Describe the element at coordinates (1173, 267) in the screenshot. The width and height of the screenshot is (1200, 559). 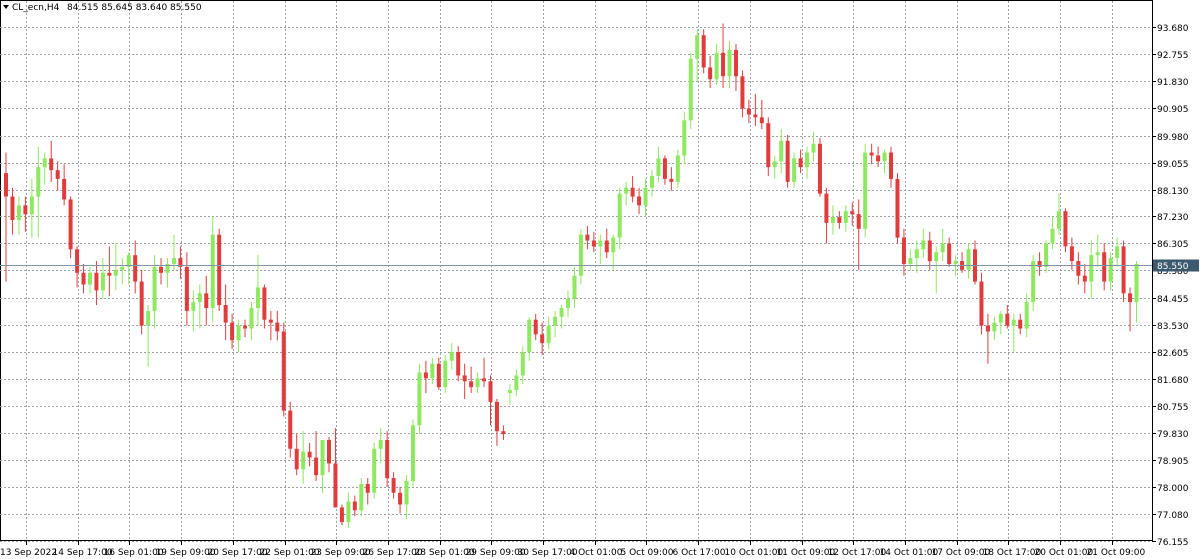
I see `price-tag-label: 85.550` at that location.